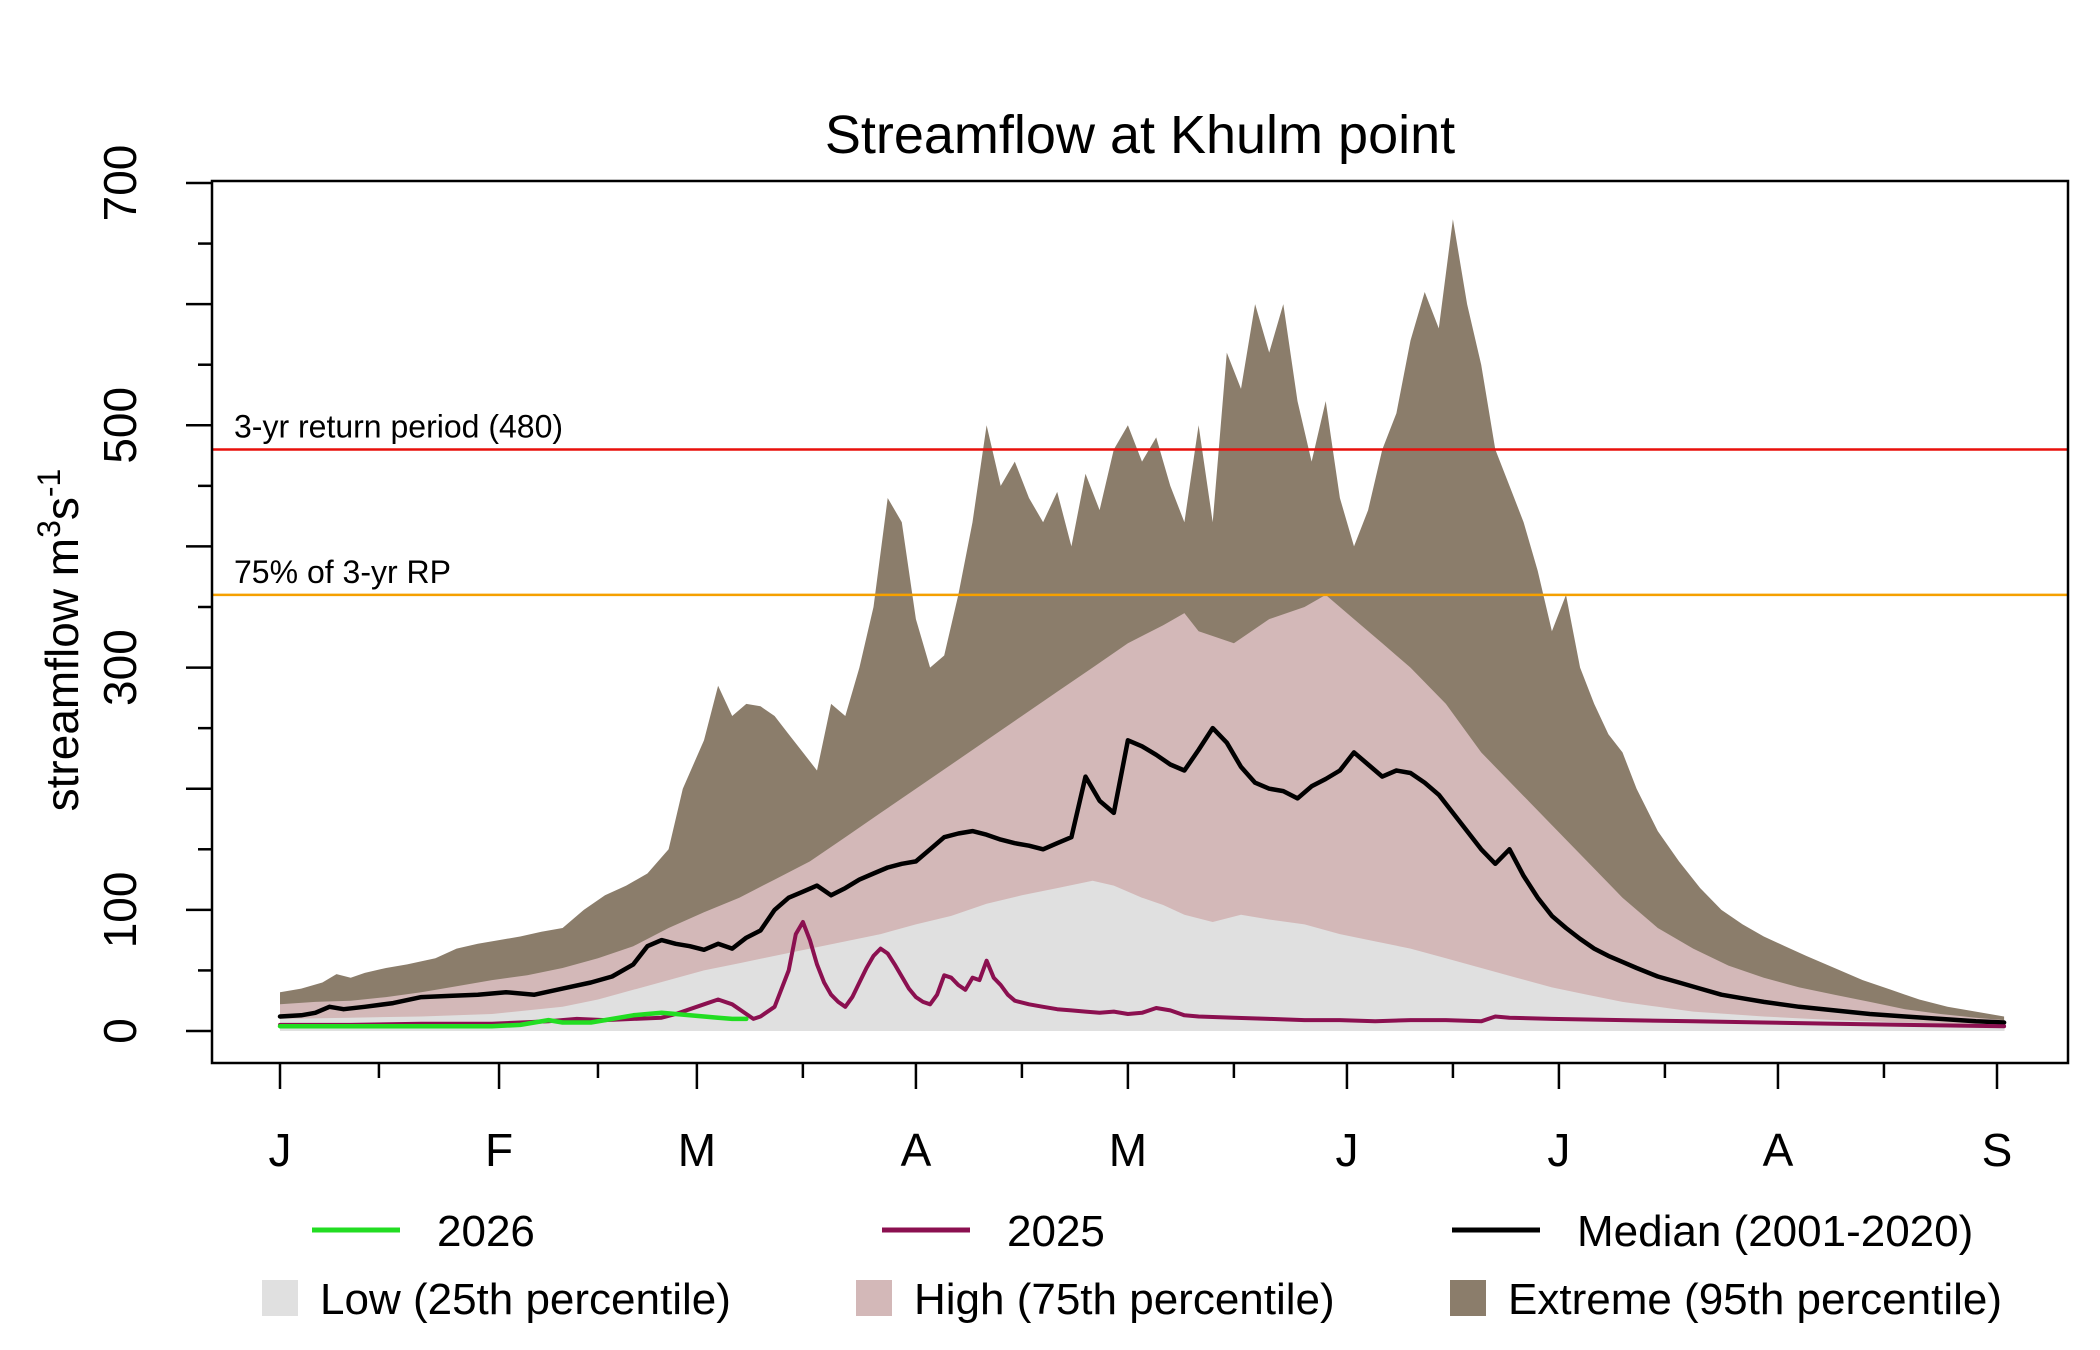  Describe the element at coordinates (1997, 1150) in the screenshot. I see `x-tick-label: S` at that location.